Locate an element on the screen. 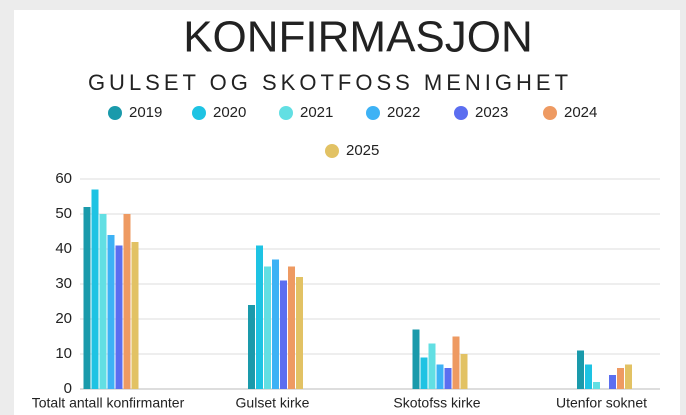 Image resolution: width=686 pixels, height=415 pixels. legend-label: 2019 is located at coordinates (145, 112).